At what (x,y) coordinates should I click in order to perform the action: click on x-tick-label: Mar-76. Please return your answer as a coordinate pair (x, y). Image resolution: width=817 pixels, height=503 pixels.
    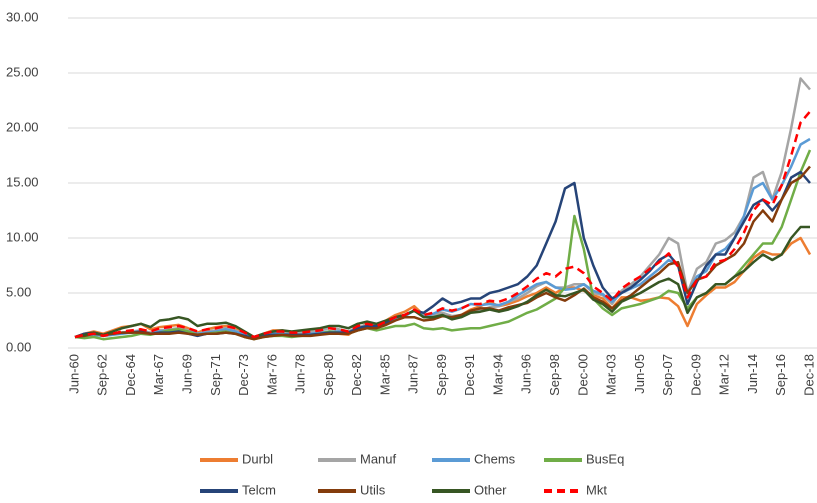
    Looking at the image, I should click on (271, 374).